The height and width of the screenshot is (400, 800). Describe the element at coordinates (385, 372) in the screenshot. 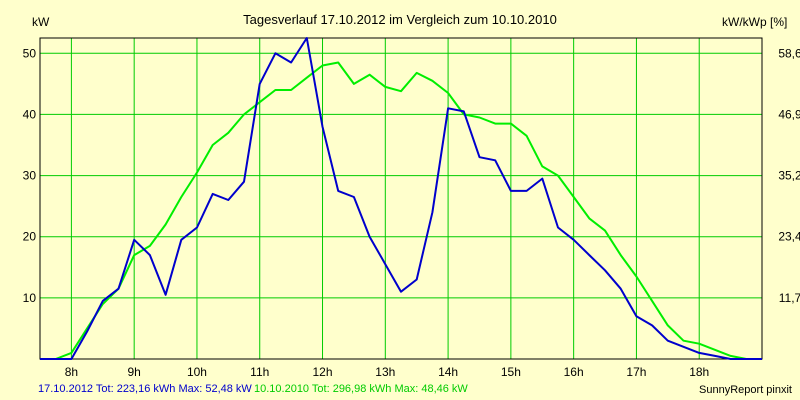

I see `x-tick-label: 13h` at that location.